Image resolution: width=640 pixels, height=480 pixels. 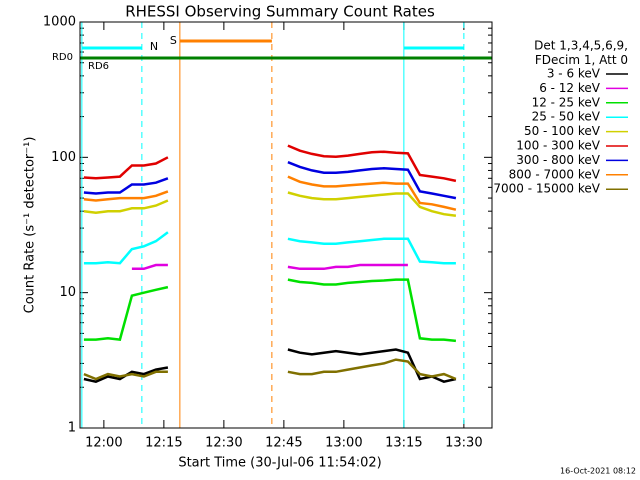 What do you see at coordinates (463, 443) in the screenshot?
I see `x-tick-label: 13:30` at bounding box center [463, 443].